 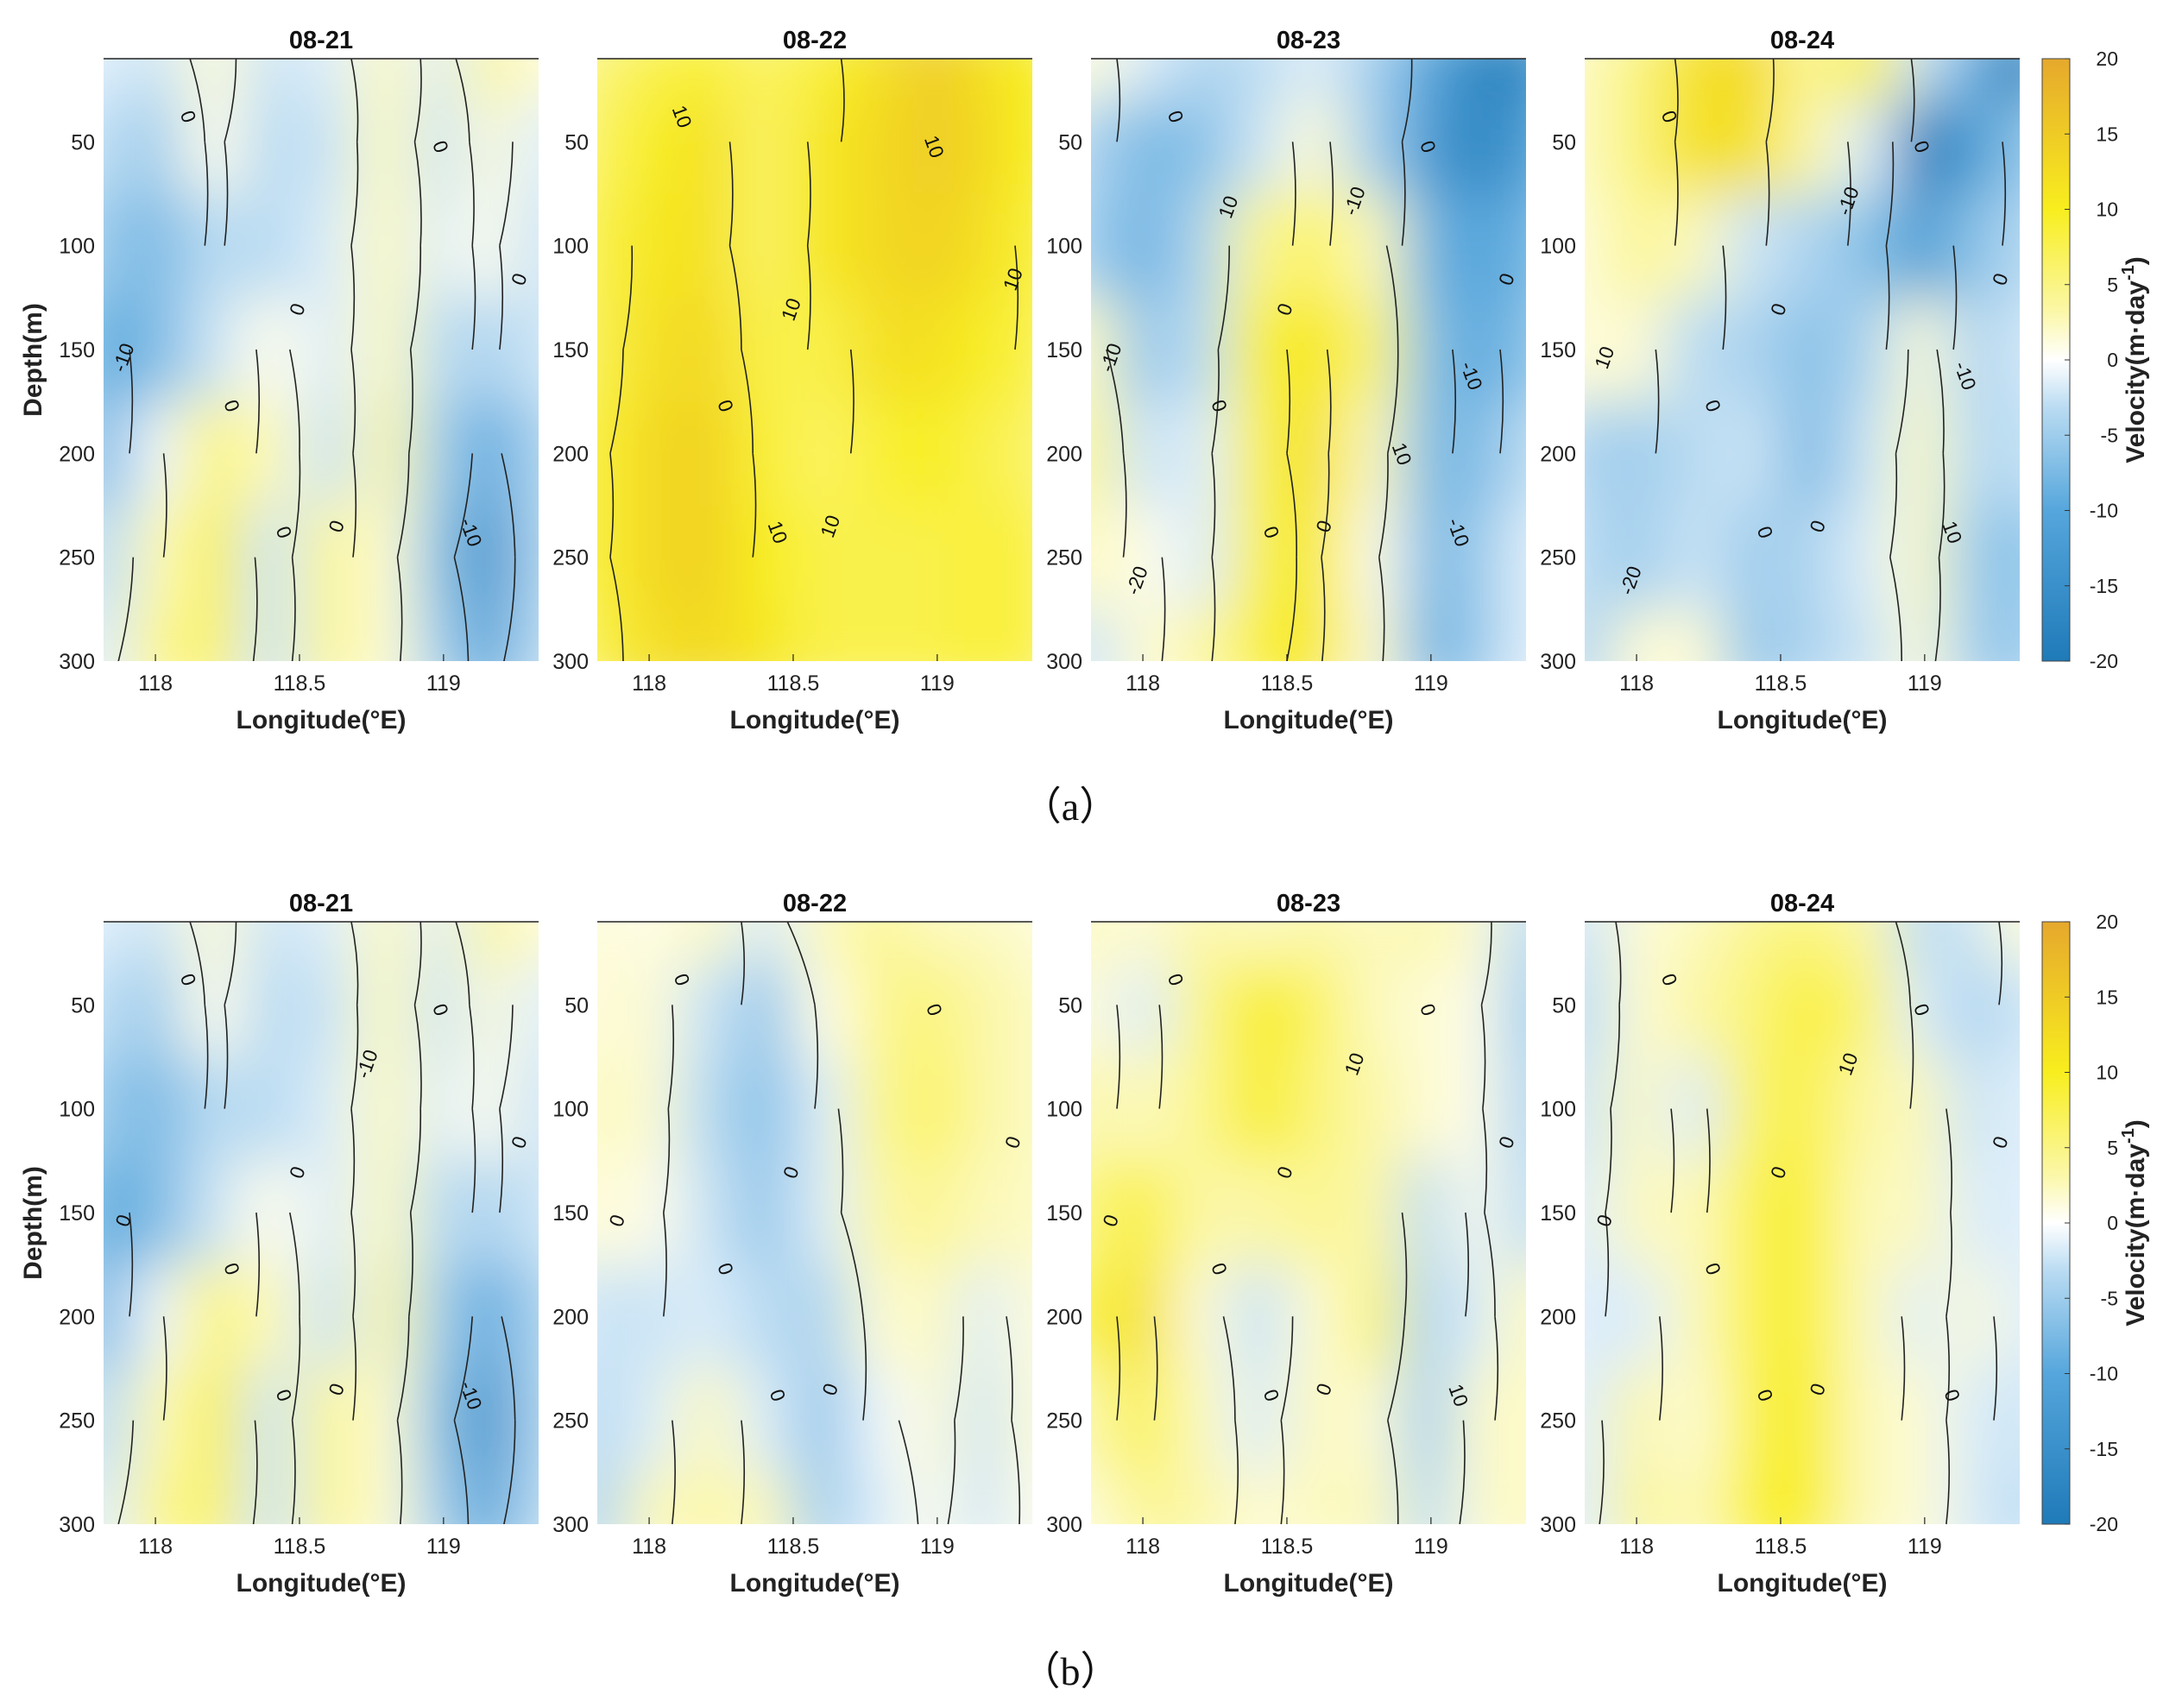 What do you see at coordinates (2136, 1123) in the screenshot?
I see `colorbar-label-close: )` at bounding box center [2136, 1123].